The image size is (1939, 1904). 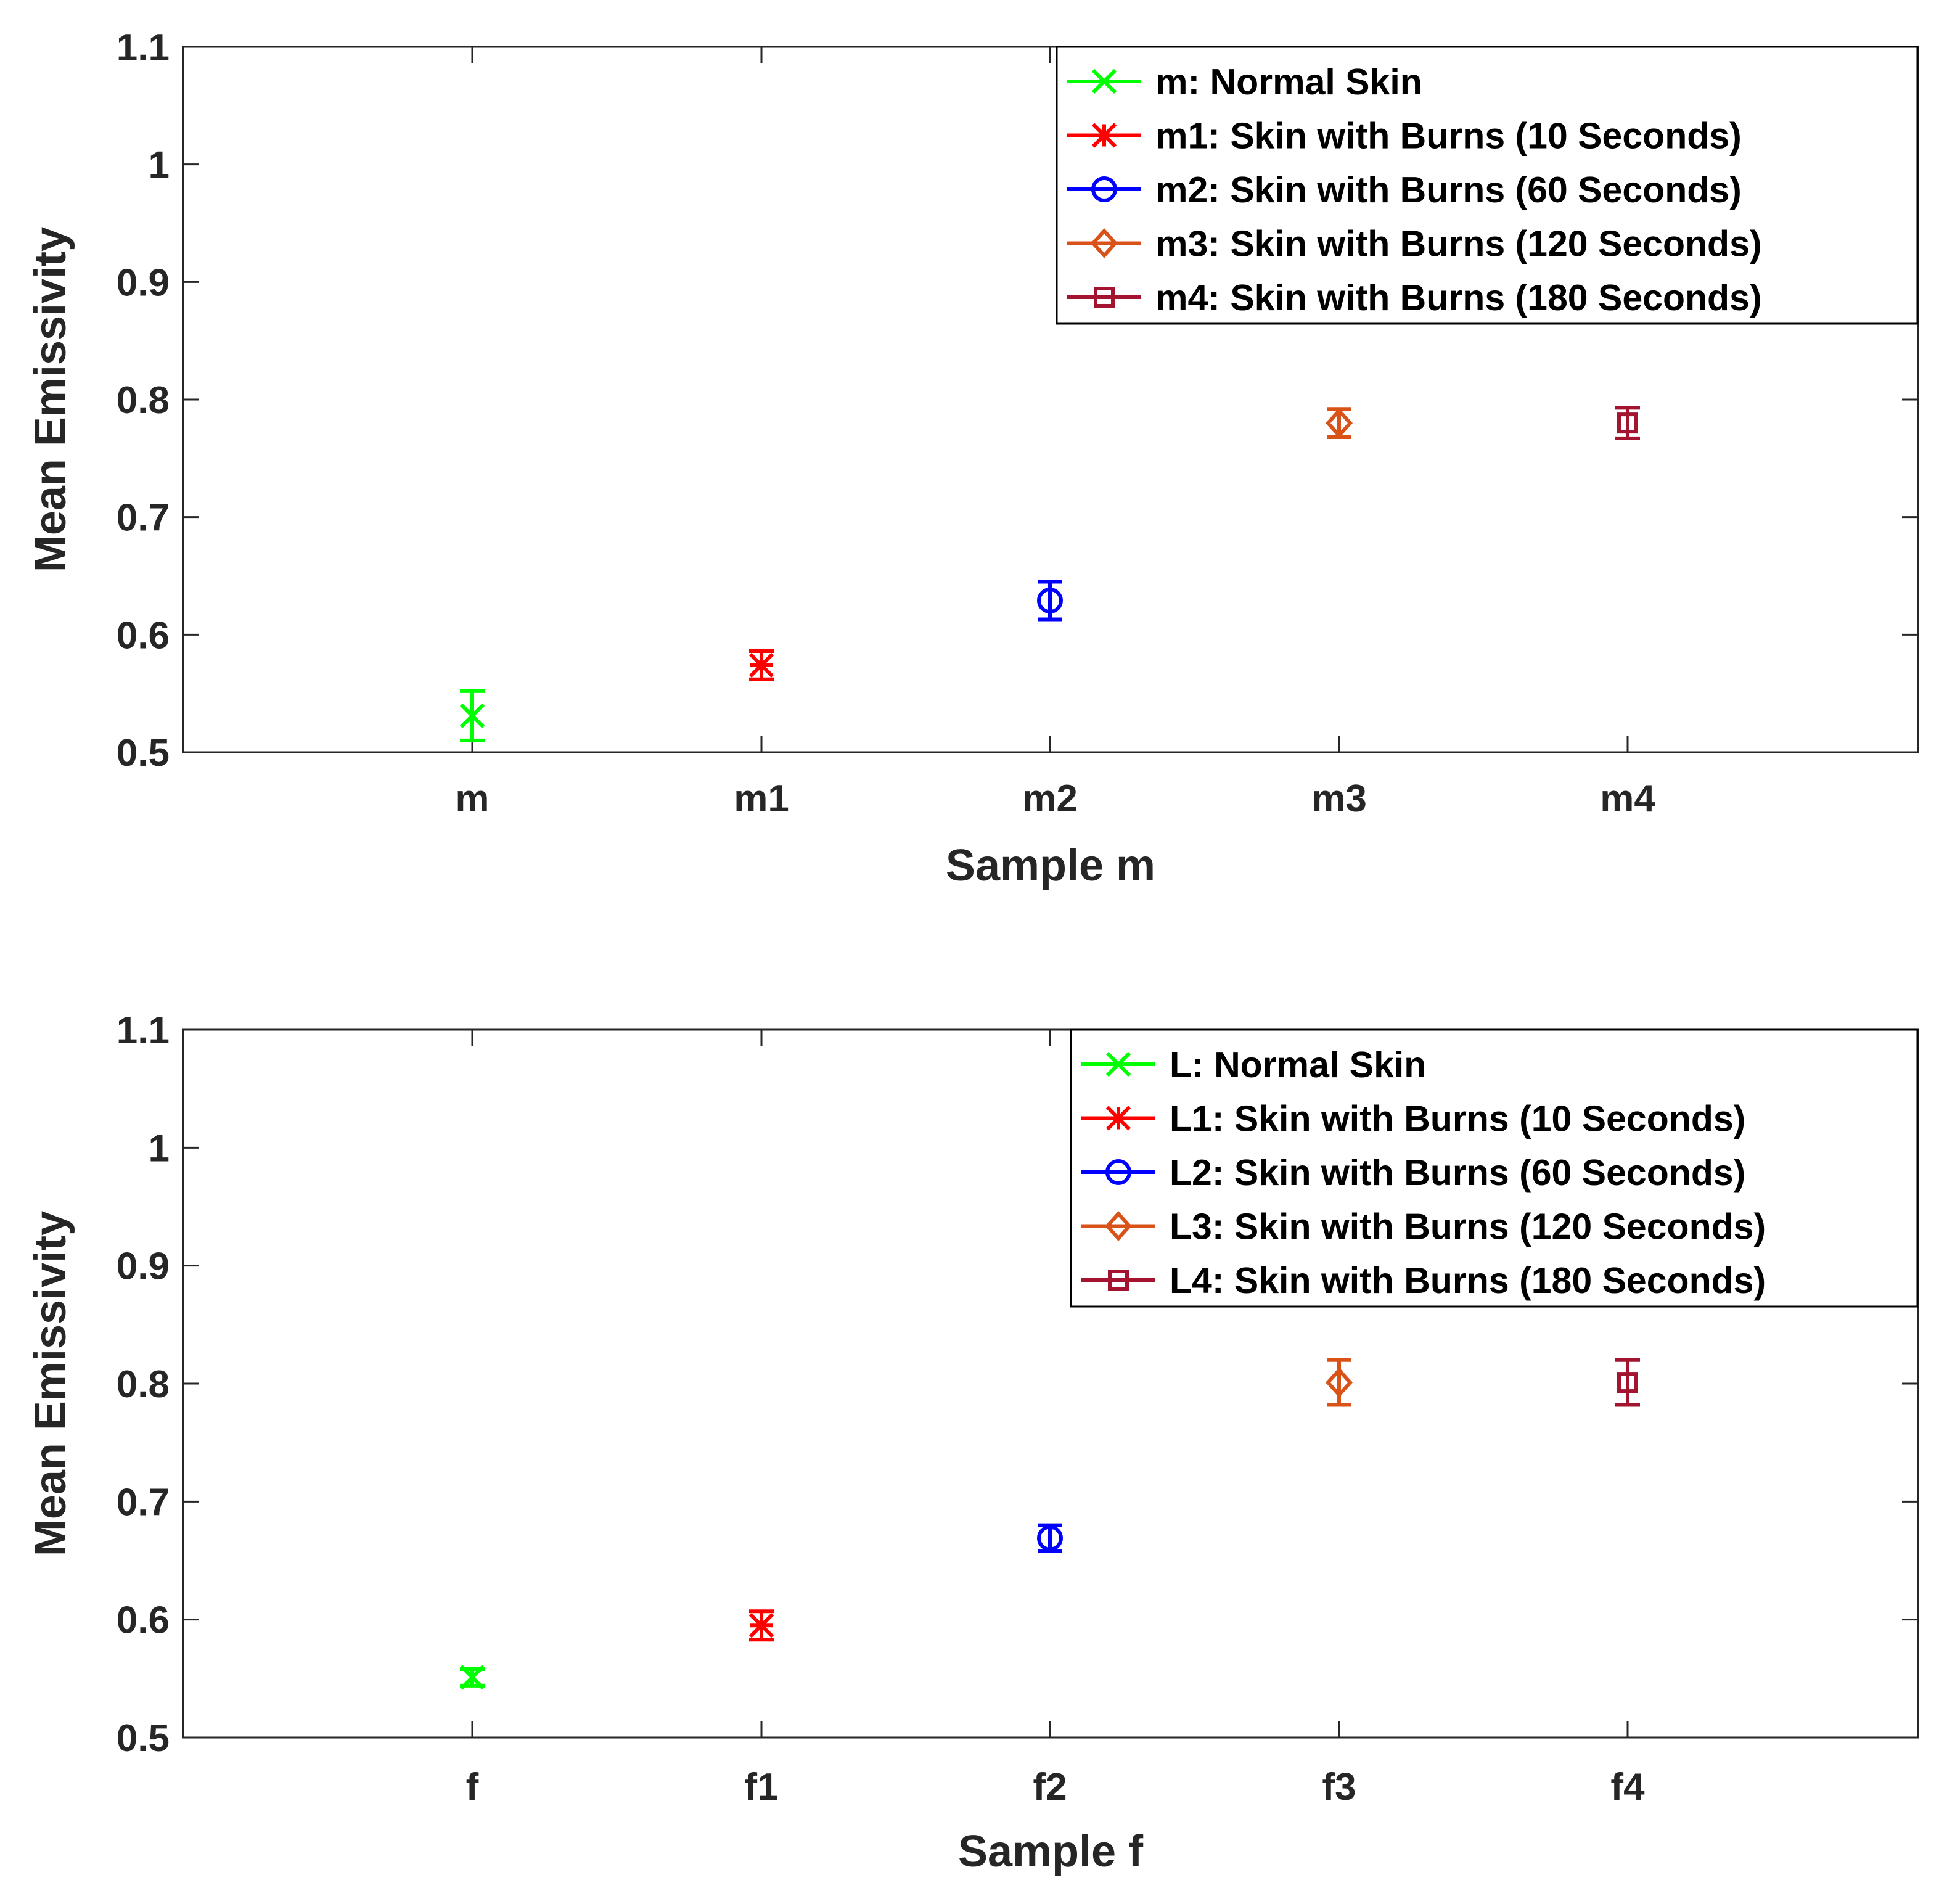 What do you see at coordinates (1468, 1280) in the screenshot?
I see `legend-label: L4: Skin with Burns (180 Seconds)` at bounding box center [1468, 1280].